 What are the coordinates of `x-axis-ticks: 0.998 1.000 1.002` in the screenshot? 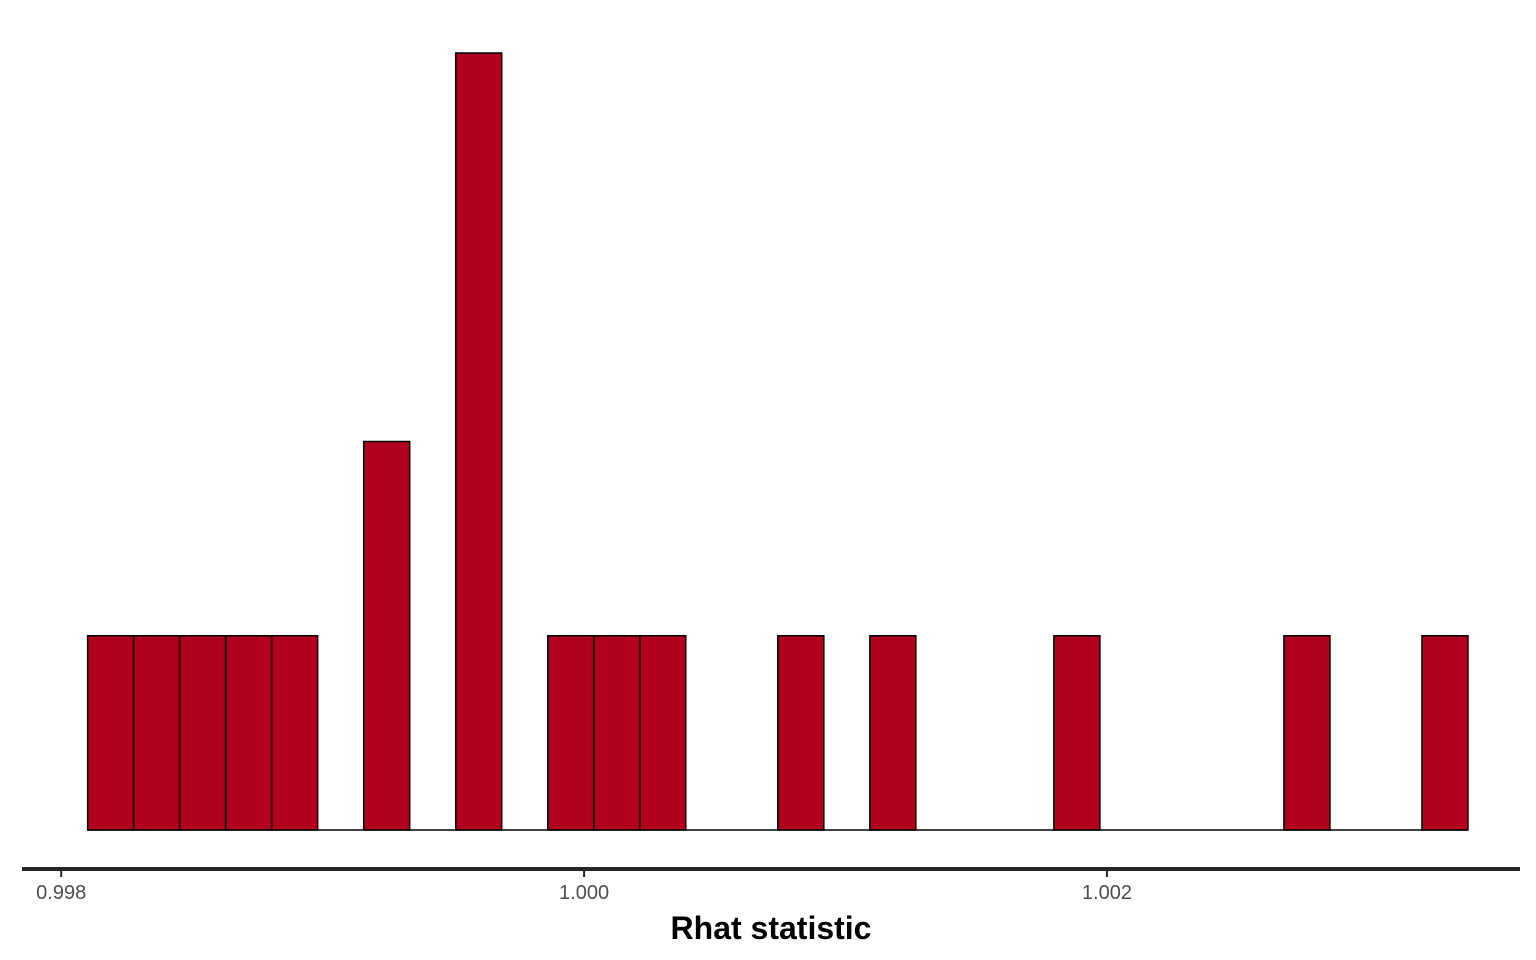 It's located at (584, 886).